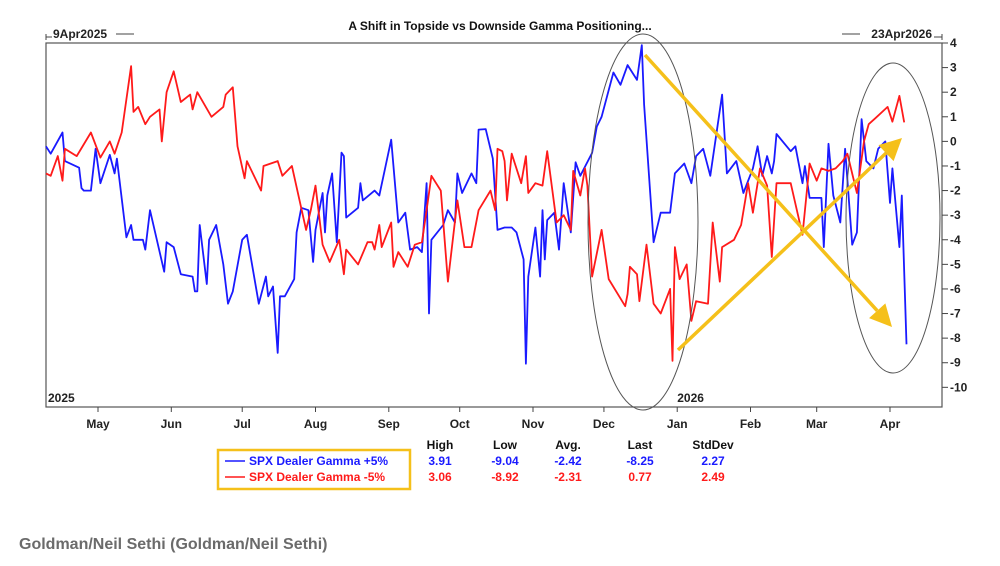 The height and width of the screenshot is (566, 1000). What do you see at coordinates (533, 424) in the screenshot?
I see `x-tick-label: Nov` at bounding box center [533, 424].